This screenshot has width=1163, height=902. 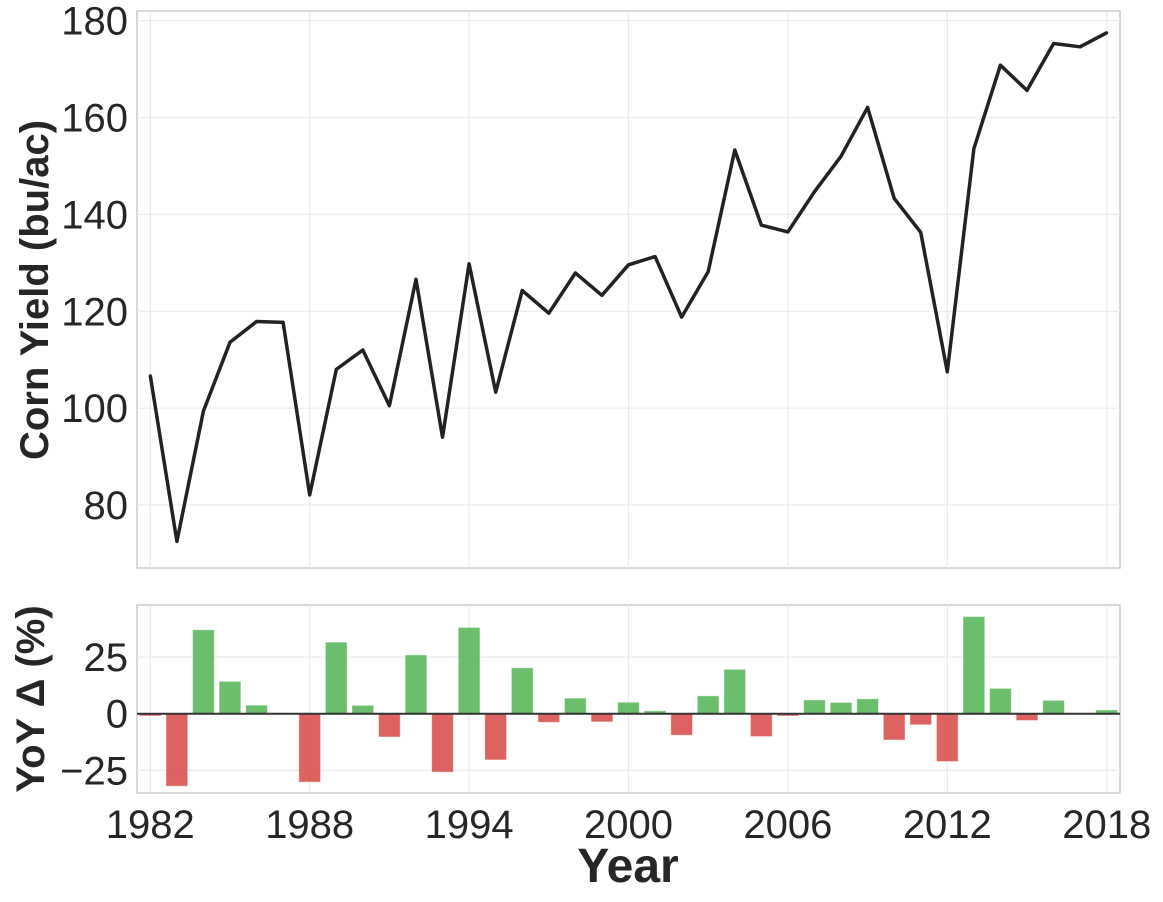 What do you see at coordinates (94, 771) in the screenshot?
I see `yoy-y-tick-label: −25` at bounding box center [94, 771].